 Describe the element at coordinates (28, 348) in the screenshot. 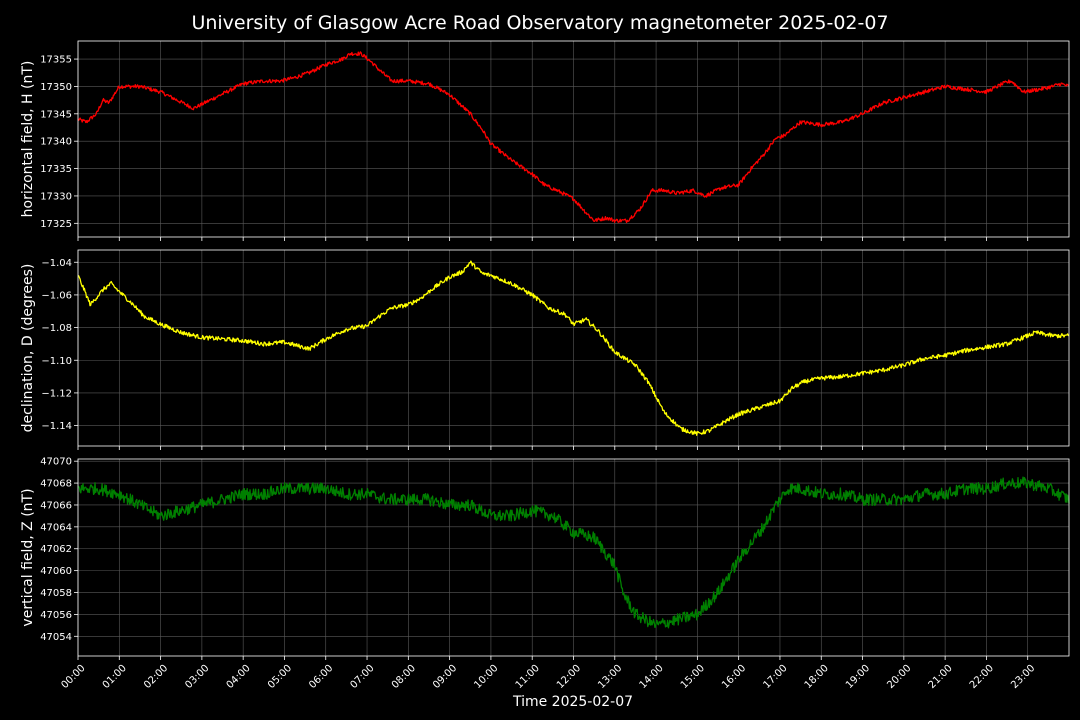

I see `y-axis-label: declination, D (degrees)` at that location.